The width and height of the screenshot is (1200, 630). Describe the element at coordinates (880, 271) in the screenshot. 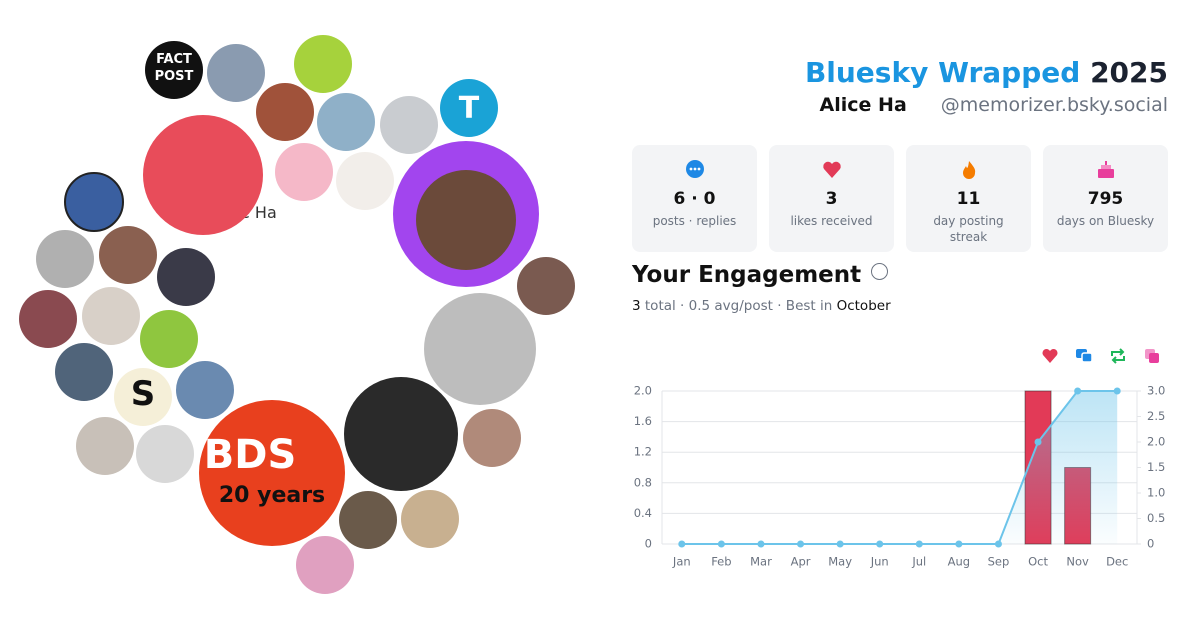

I see `info-icon` at that location.